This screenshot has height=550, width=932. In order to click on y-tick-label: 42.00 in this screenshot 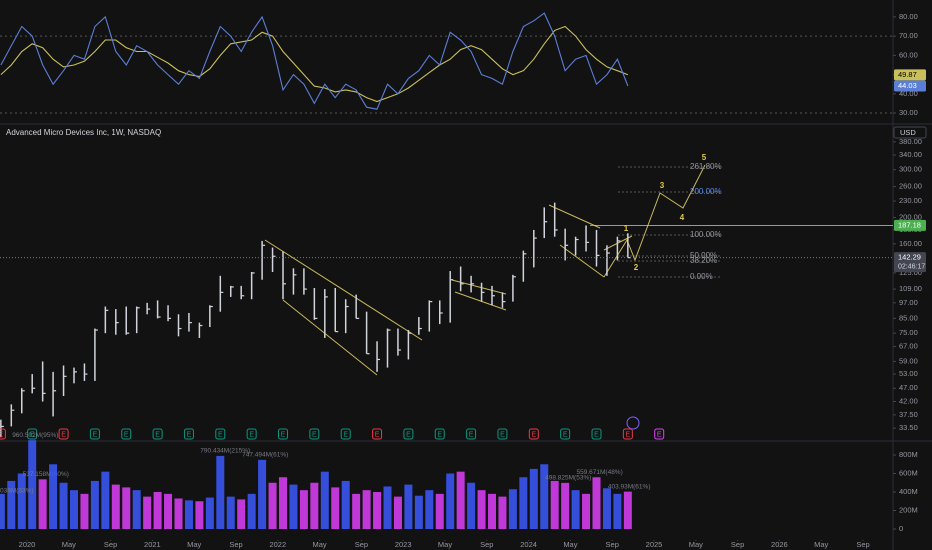, I will do `click(908, 400)`.